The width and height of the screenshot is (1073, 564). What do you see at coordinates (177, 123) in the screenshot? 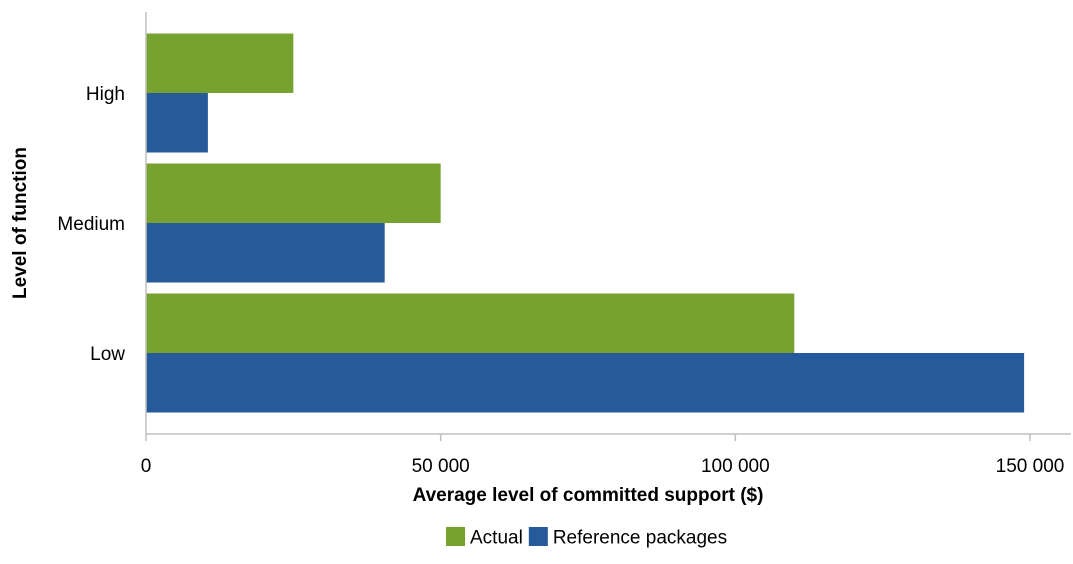
I see `bar-high-reference-packages` at bounding box center [177, 123].